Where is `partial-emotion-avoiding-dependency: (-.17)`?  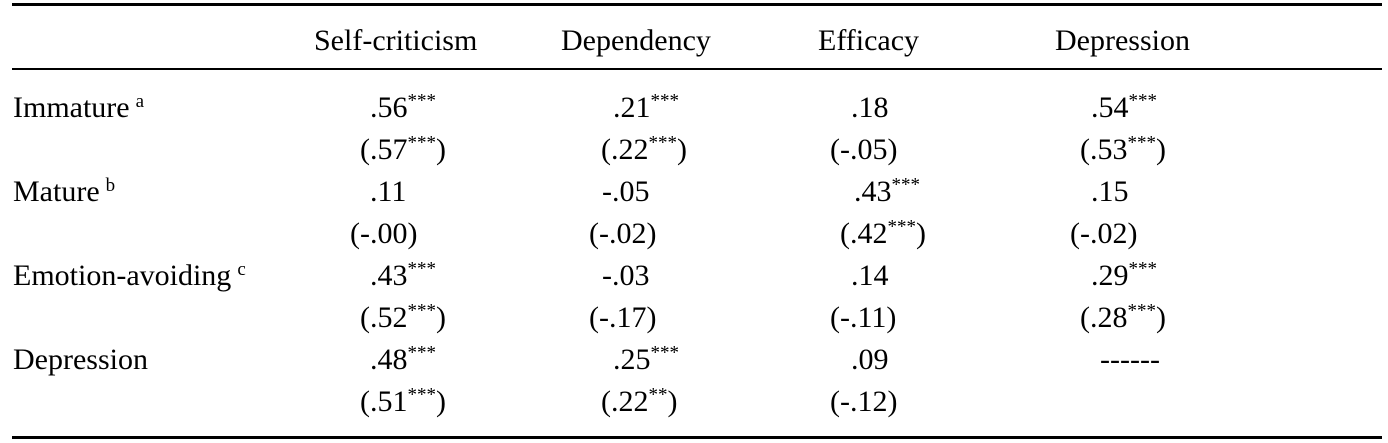
partial-emotion-avoiding-dependency: (-.17) is located at coordinates (623, 317).